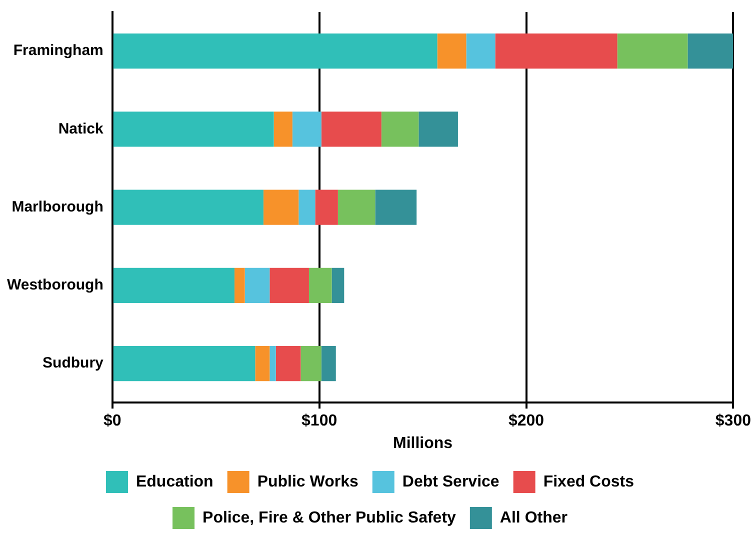 This screenshot has width=754, height=543. I want to click on legend-label: Education, so click(175, 481).